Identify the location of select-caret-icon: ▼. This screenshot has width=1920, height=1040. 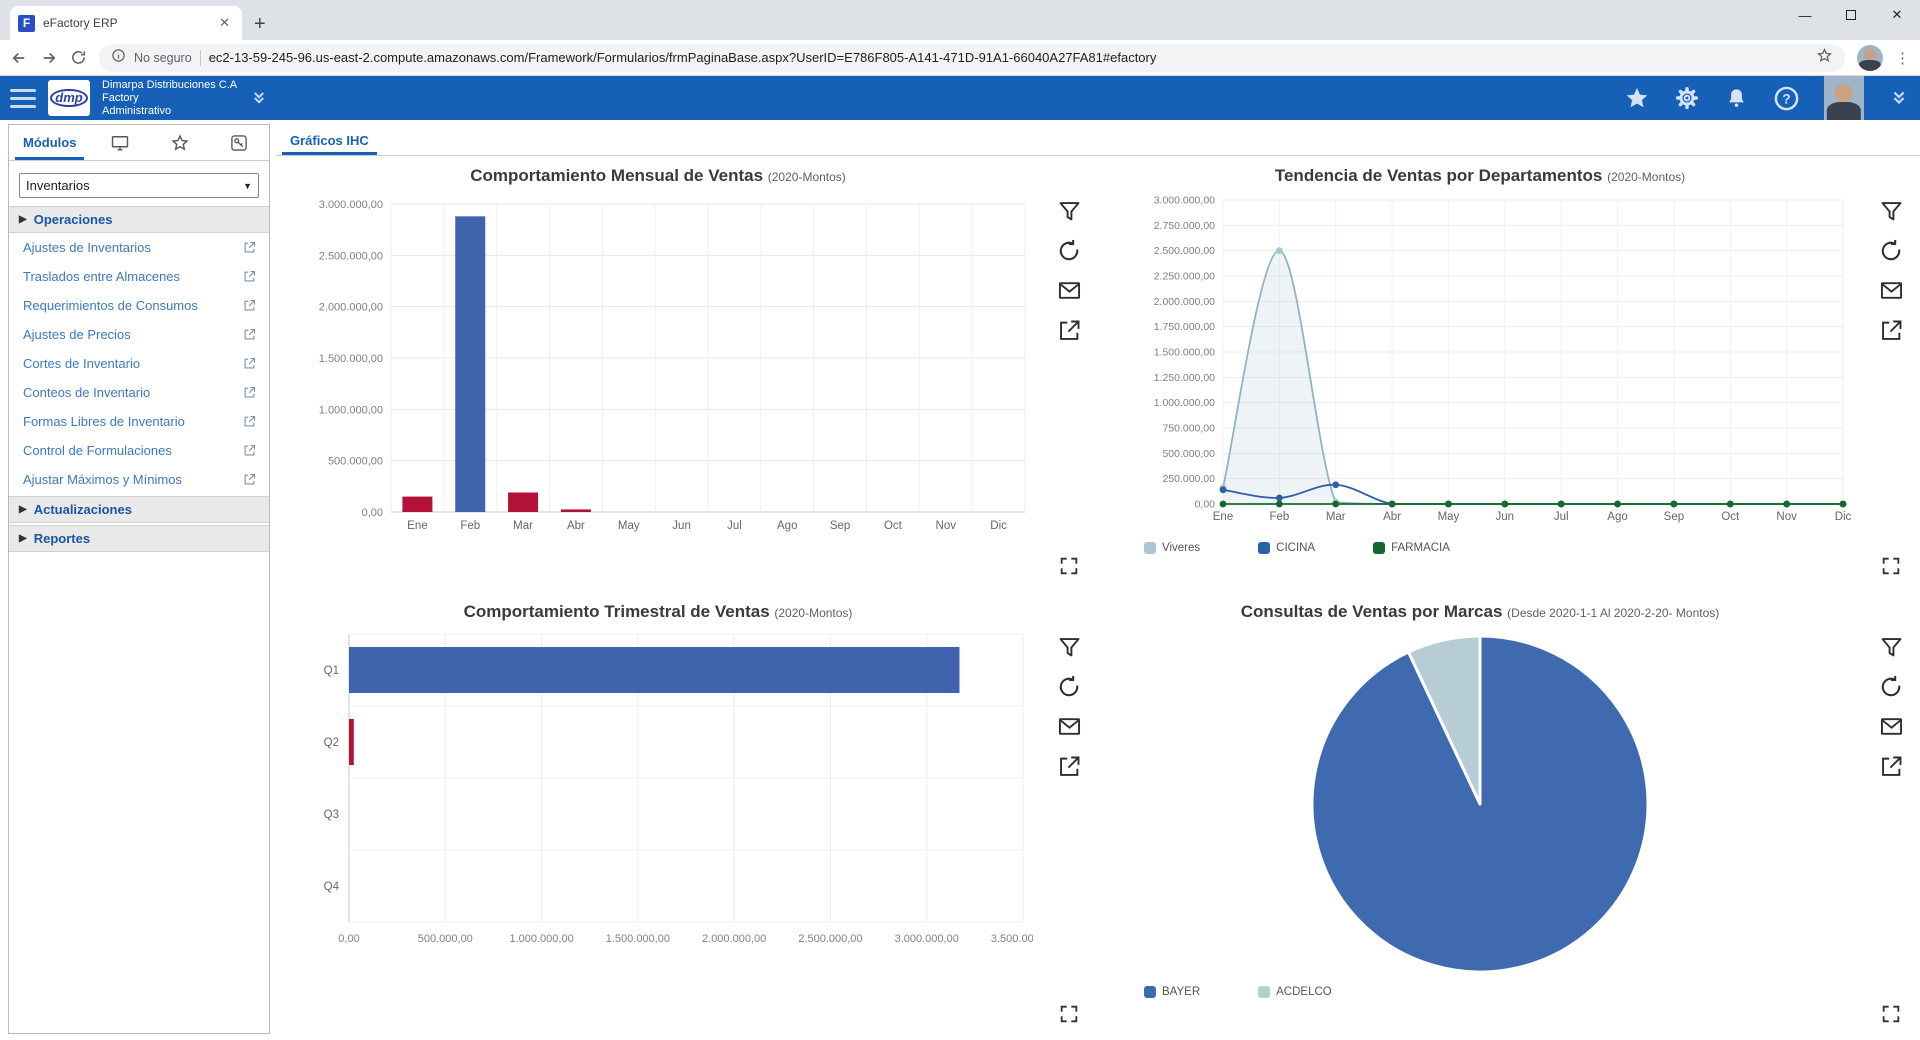
(247, 185).